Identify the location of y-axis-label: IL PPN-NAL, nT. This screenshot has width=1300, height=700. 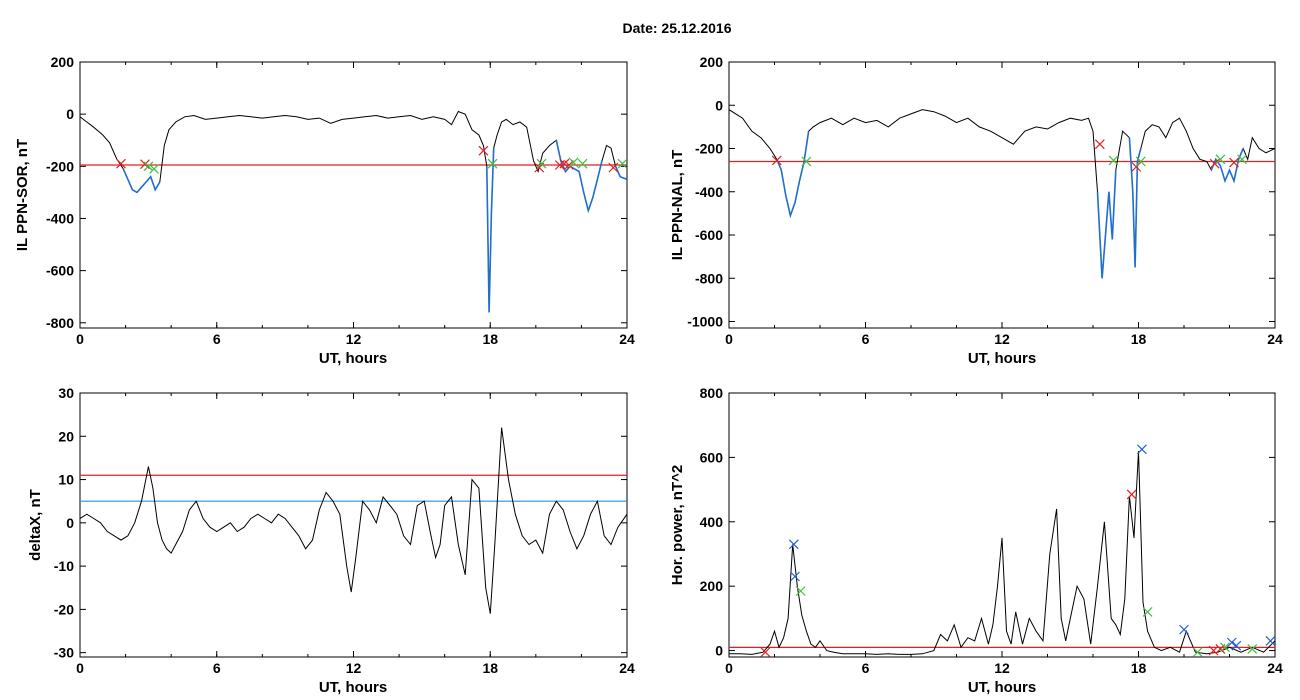
(677, 205).